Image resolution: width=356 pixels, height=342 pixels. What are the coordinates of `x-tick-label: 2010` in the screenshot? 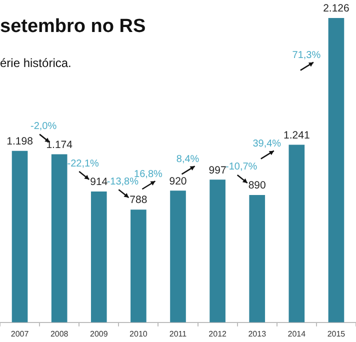 It's located at (139, 333).